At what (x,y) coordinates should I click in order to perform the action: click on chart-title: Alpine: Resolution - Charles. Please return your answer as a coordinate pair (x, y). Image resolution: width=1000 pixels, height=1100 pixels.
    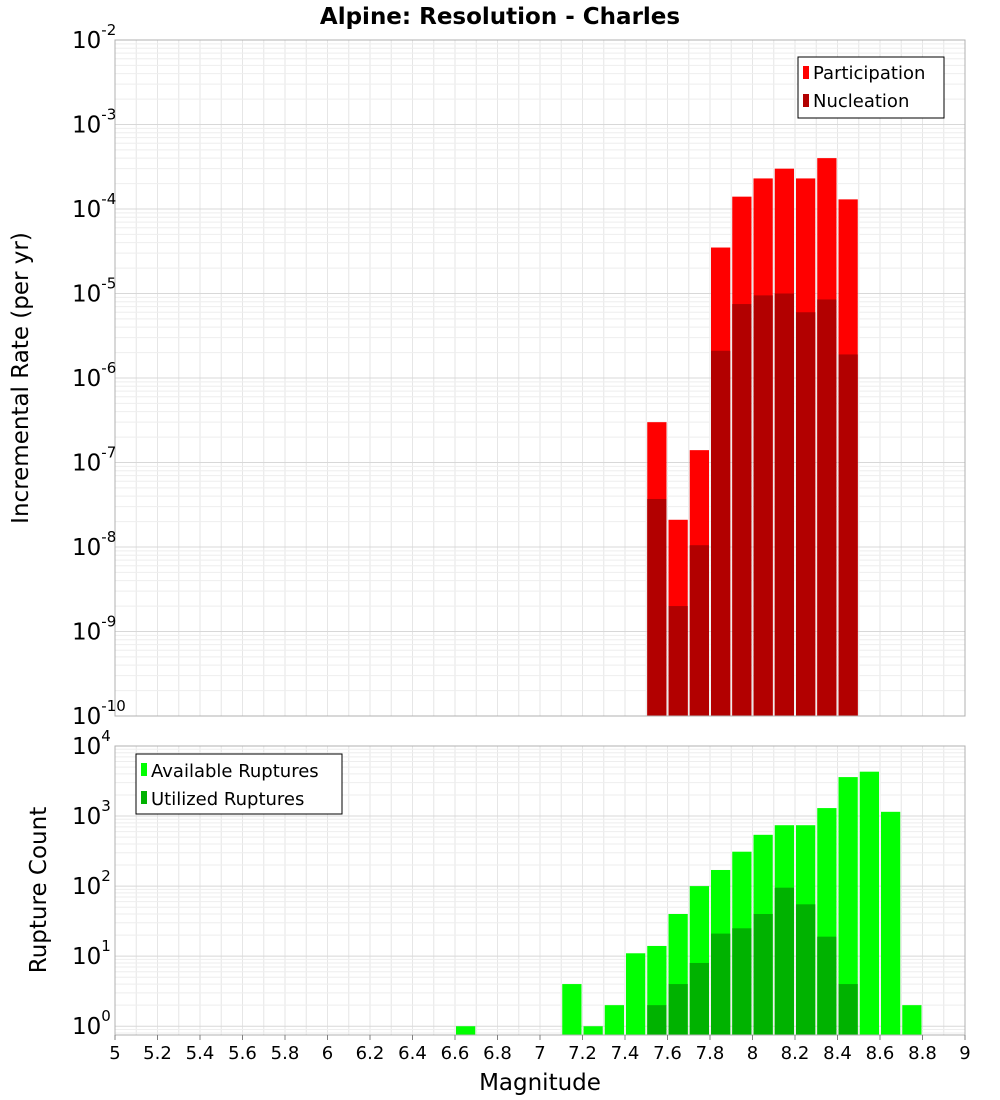
    Looking at the image, I should click on (500, 17).